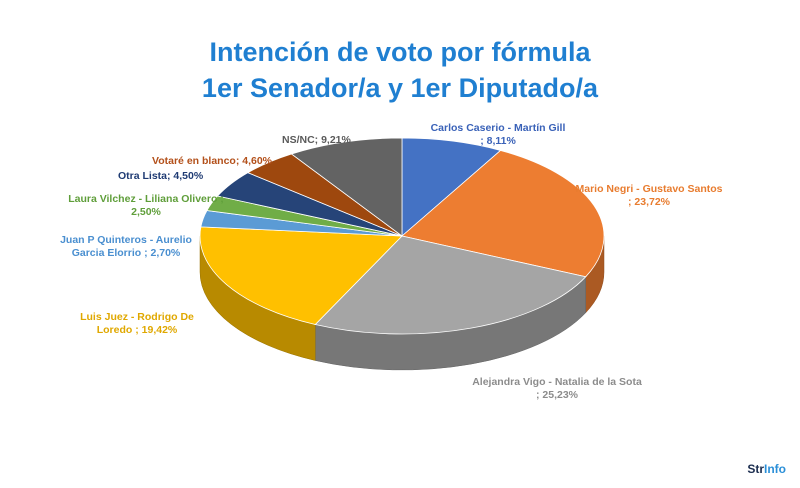 The width and height of the screenshot is (800, 488). I want to click on strinfo-logo: StrInfo, so click(766, 469).